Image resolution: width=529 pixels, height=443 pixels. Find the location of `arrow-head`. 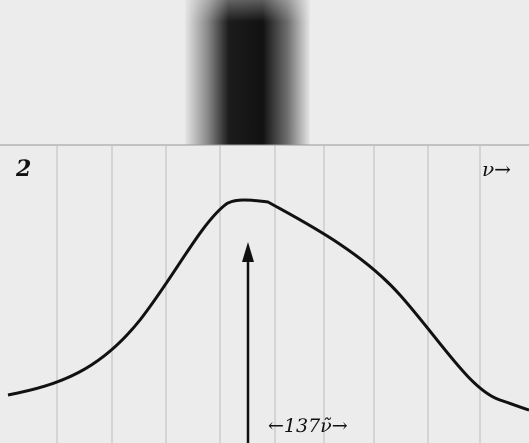

arrow-head is located at coordinates (248, 252).